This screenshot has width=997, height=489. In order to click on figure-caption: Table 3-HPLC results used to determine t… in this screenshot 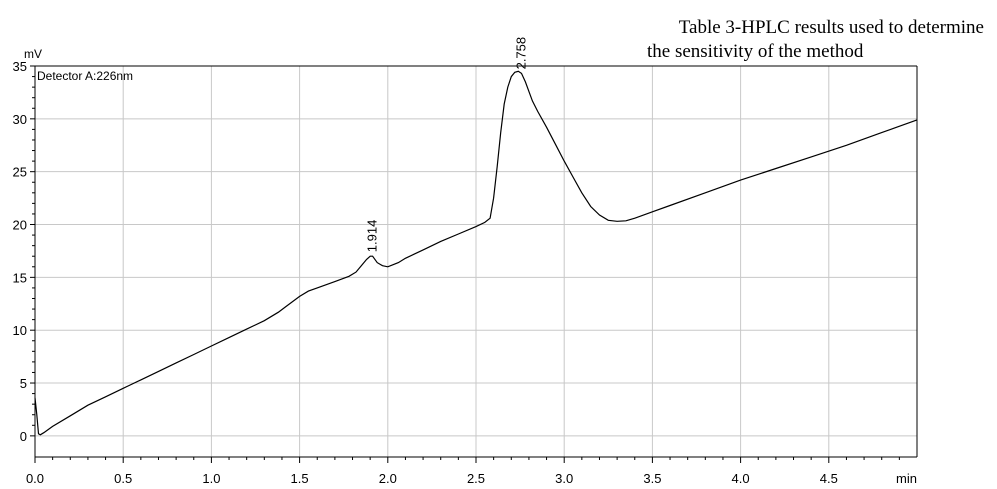, I will do `click(755, 40)`.